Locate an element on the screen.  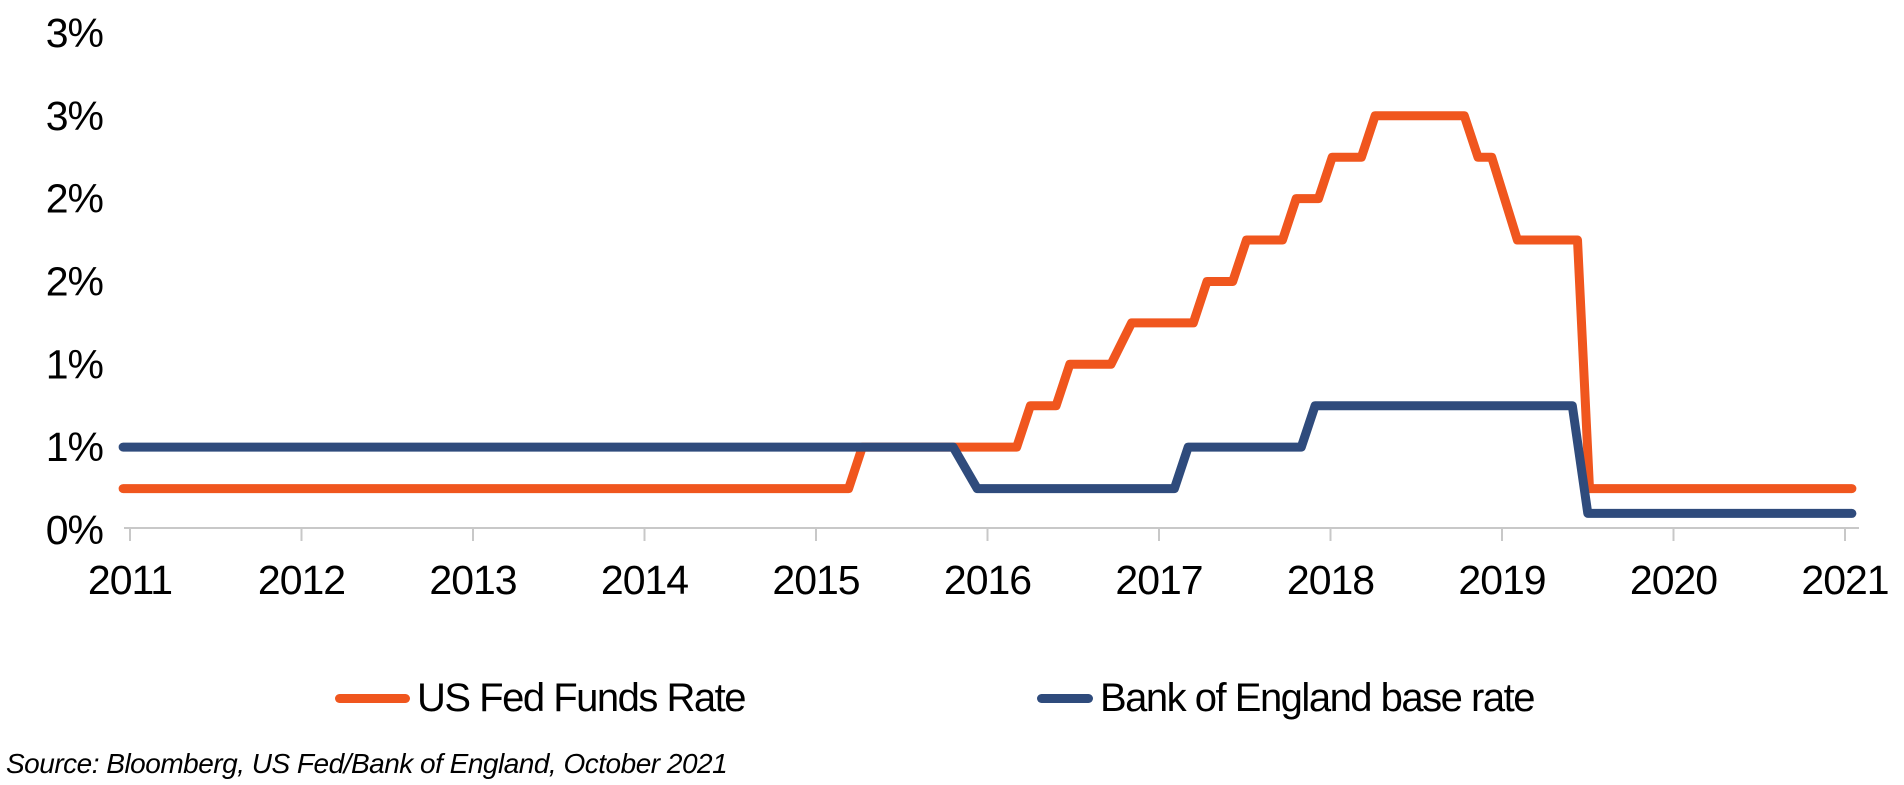
legend-item-us-fed: US Fed Funds Rate is located at coordinates (541, 698).